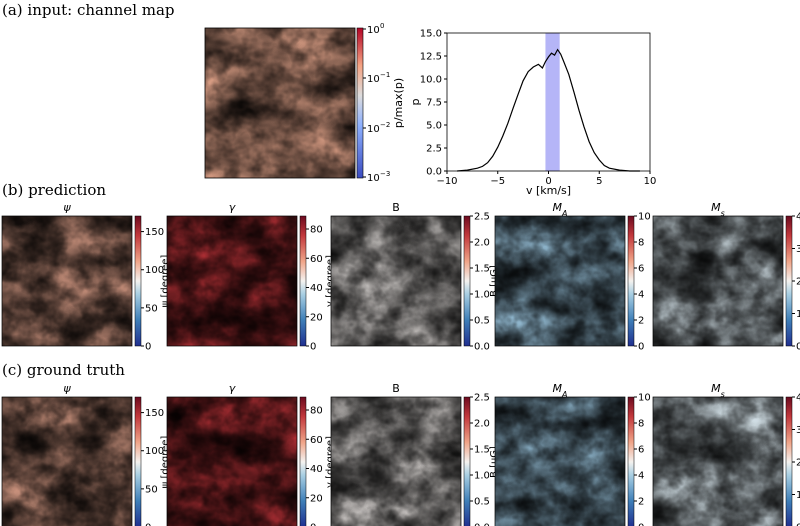  Describe the element at coordinates (385, 125) in the screenshot. I see `input-cb-tick-2-exp: −2` at that location.